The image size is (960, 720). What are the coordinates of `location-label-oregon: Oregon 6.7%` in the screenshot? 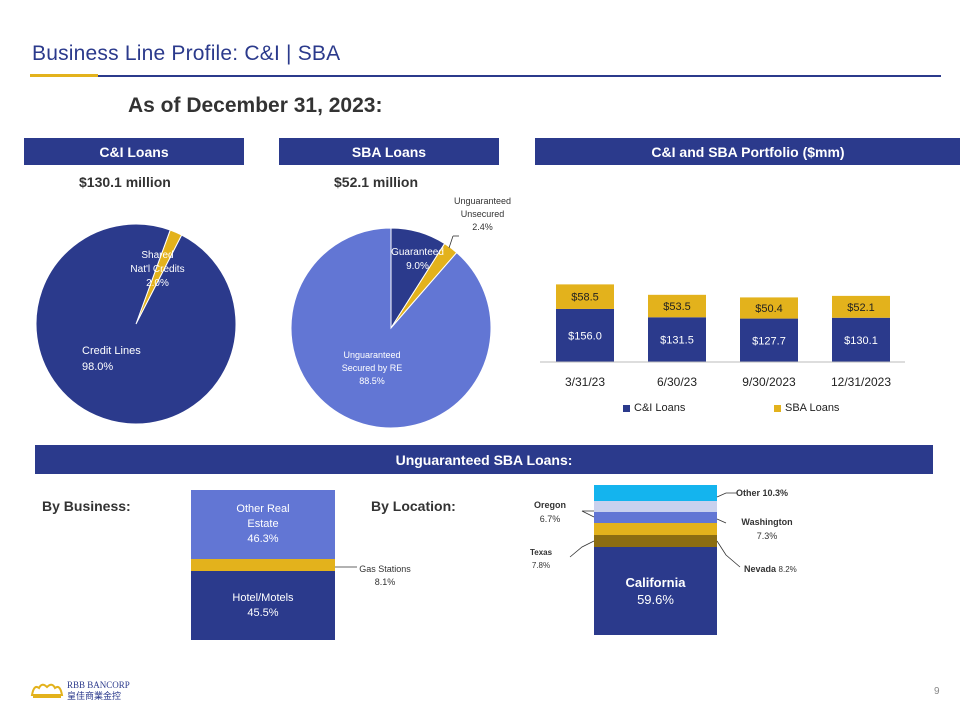 It's located at (550, 512).